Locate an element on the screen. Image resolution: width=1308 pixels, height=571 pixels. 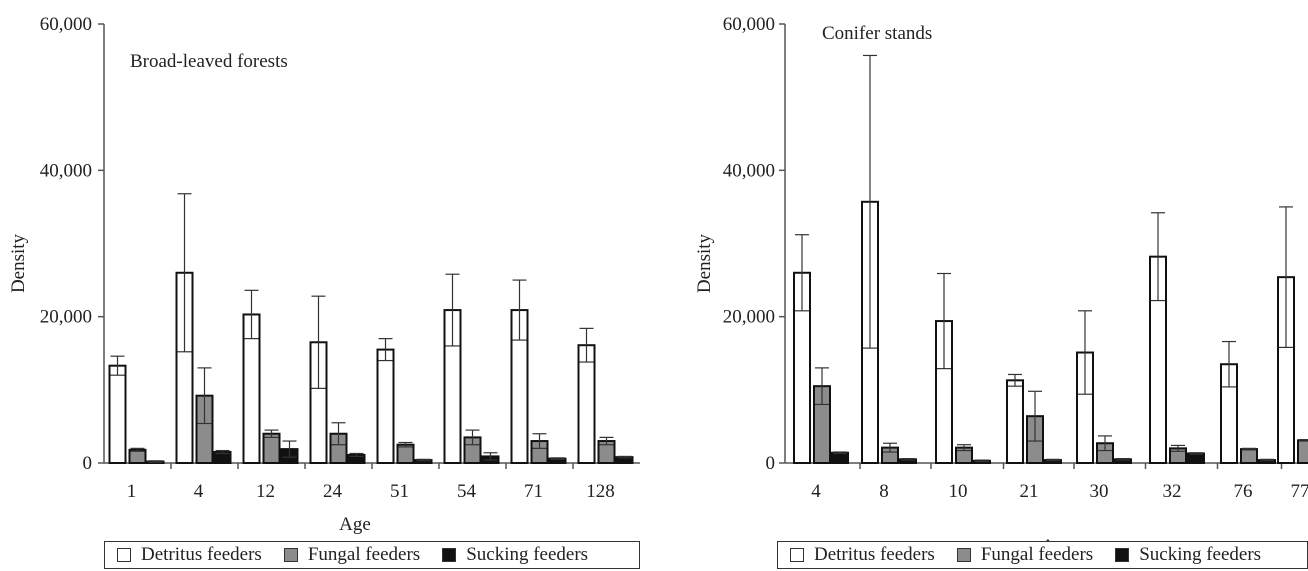
panel-label: Broad-leaved forests is located at coordinates (209, 61).